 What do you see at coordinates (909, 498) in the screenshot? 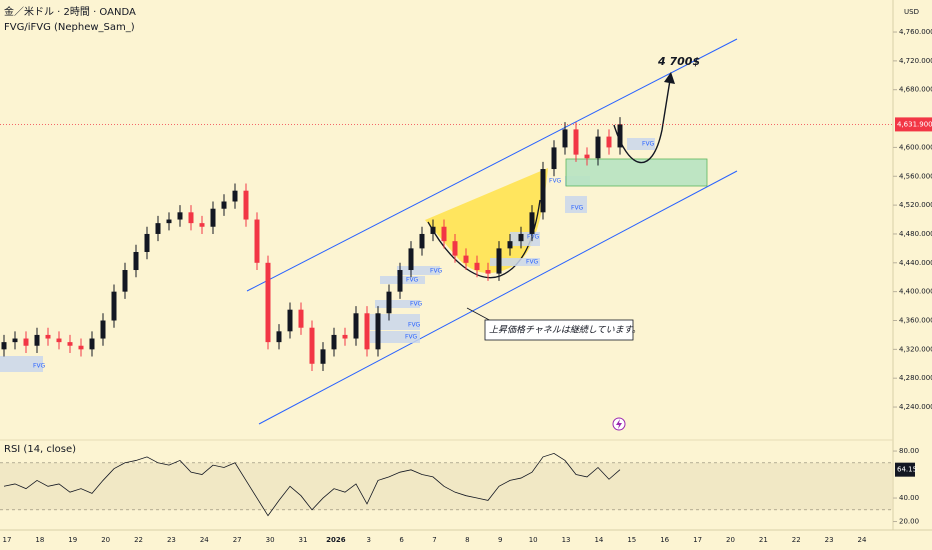
I see `y-tick-label: 40.00` at bounding box center [909, 498].